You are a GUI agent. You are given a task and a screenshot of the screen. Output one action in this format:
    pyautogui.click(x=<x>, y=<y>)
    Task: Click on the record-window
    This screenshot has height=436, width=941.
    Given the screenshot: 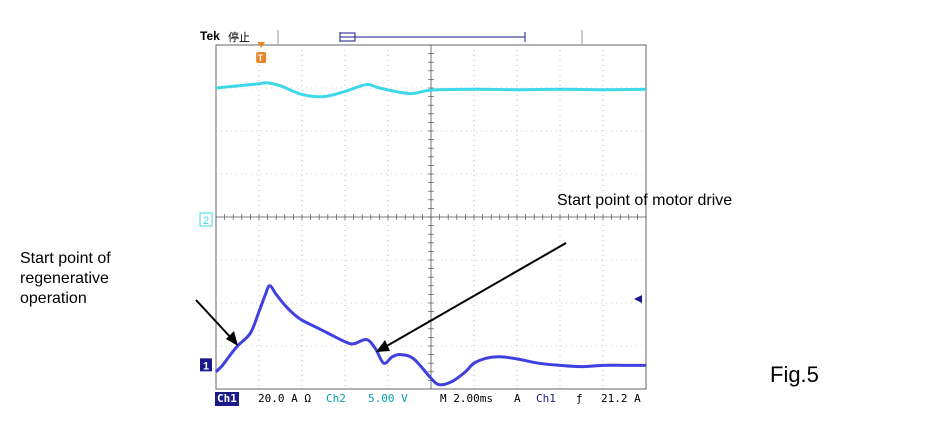 What is the action you would take?
    pyautogui.click(x=347, y=37)
    